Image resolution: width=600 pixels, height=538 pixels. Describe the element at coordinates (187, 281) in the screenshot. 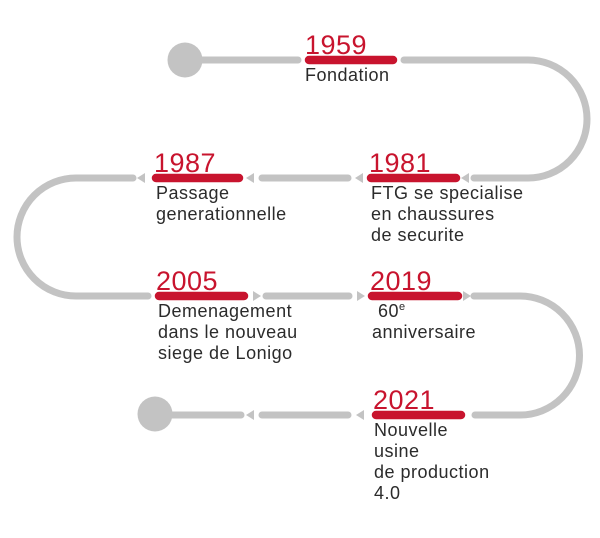

I see `year-2005: 2005` at that location.